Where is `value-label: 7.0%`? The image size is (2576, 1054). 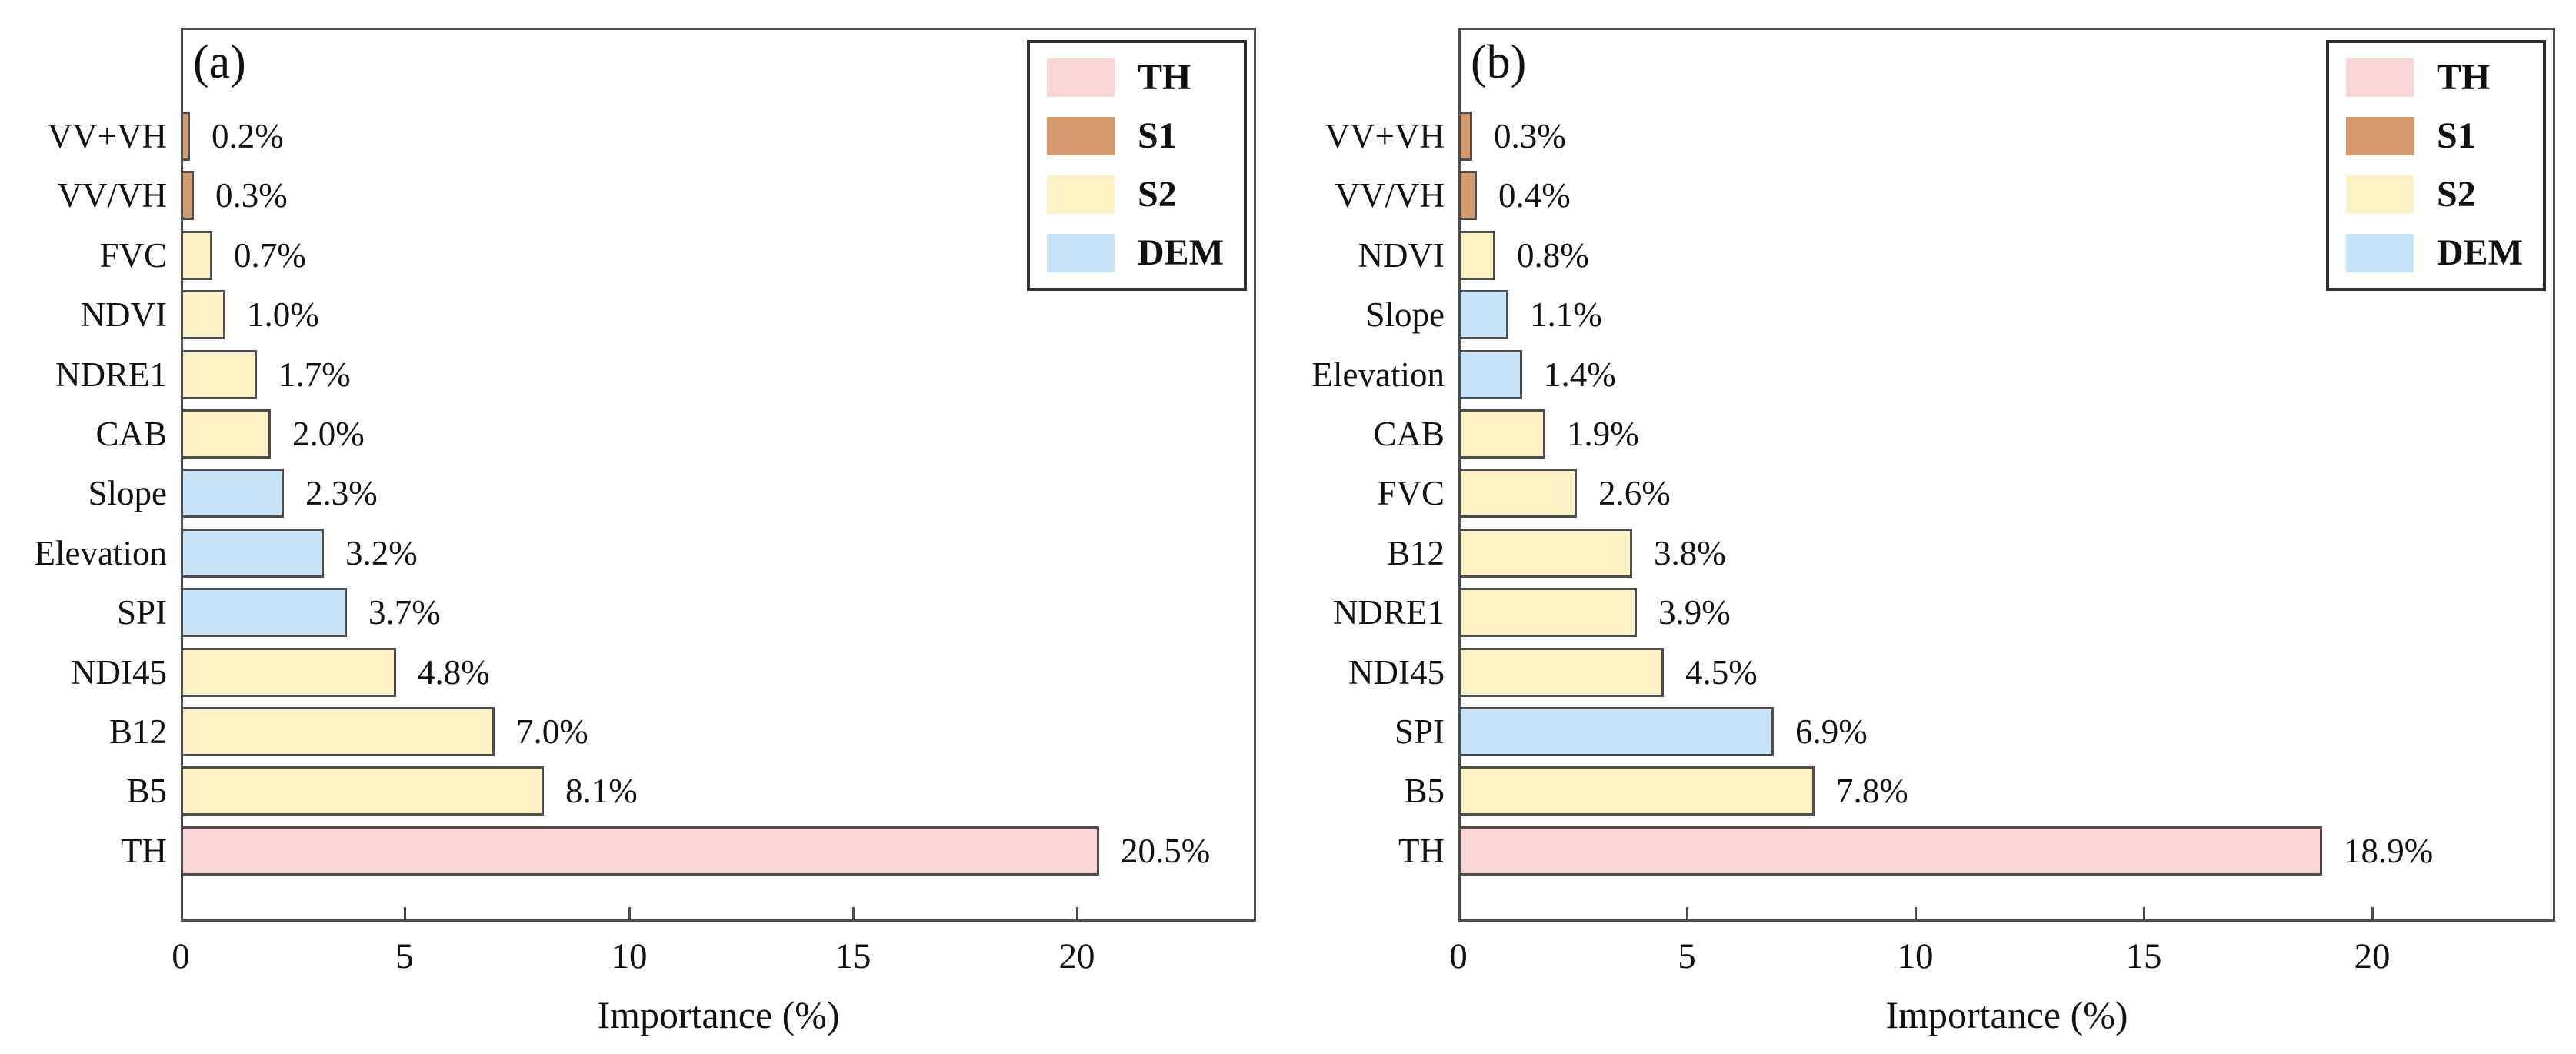
value-label: 7.0% is located at coordinates (552, 731).